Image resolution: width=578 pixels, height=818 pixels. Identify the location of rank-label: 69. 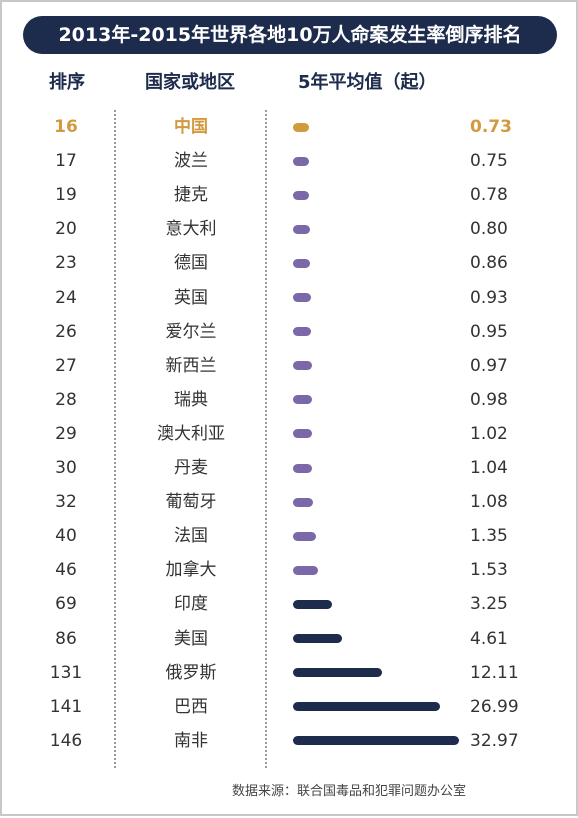
(66, 604).